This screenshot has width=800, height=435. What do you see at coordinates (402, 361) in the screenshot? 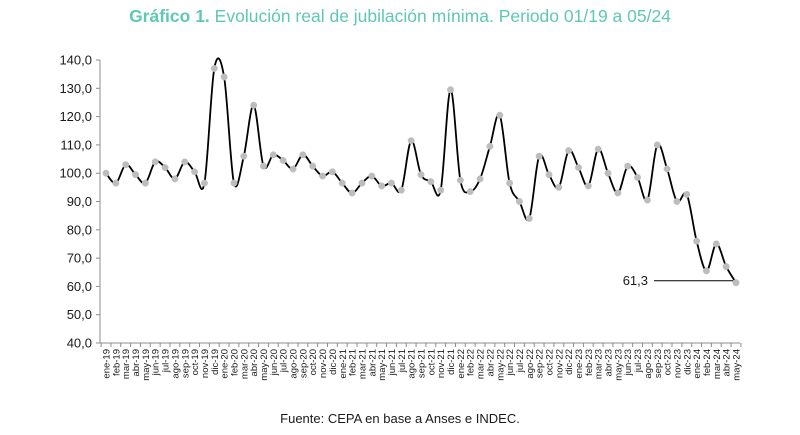
I see `x-tick-label: jul-21` at bounding box center [402, 361].